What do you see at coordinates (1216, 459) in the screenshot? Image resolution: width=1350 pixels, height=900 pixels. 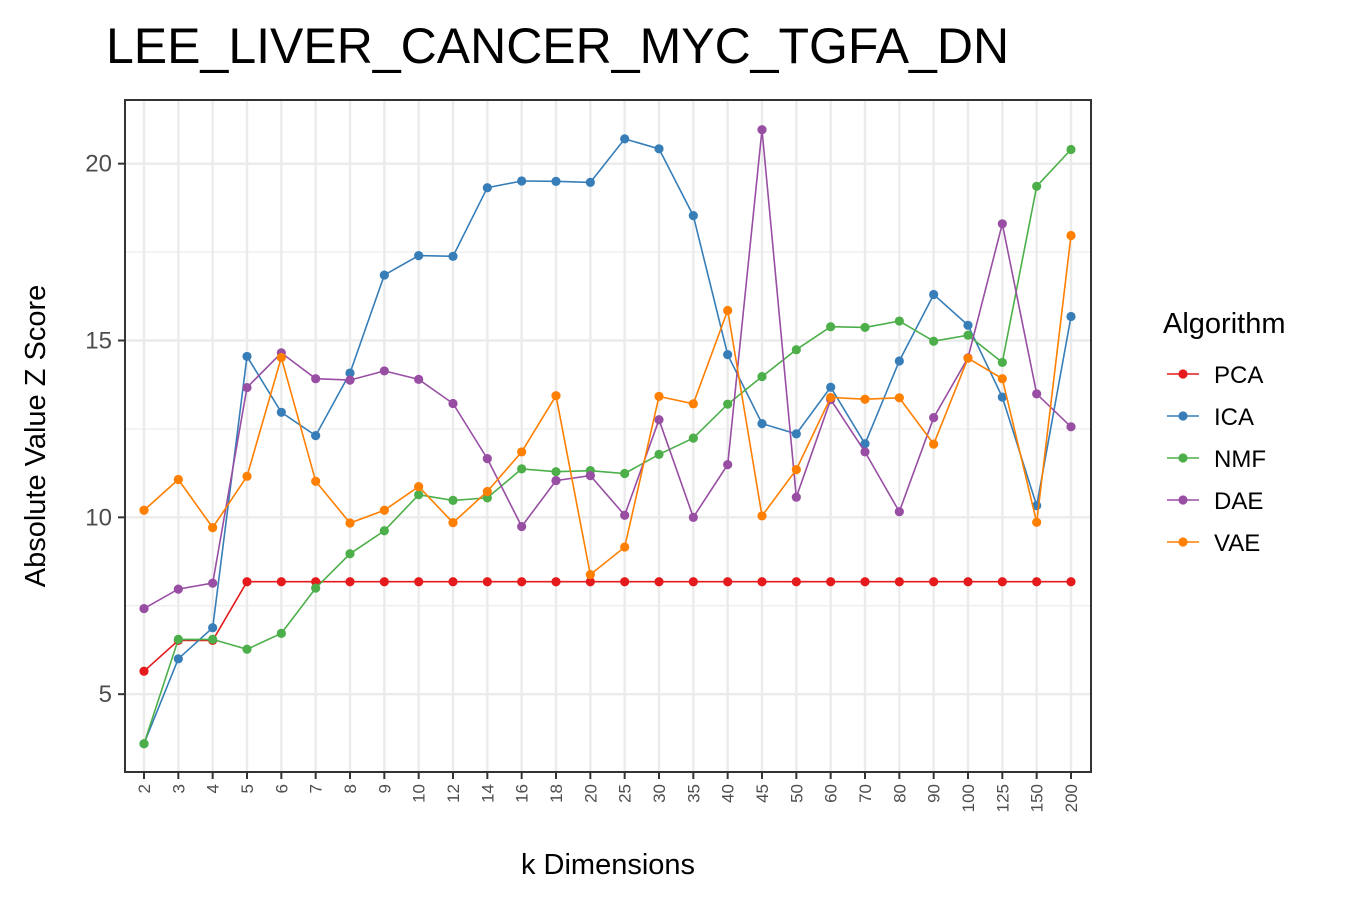 I see `legend-item-nmf: NMF` at bounding box center [1216, 459].